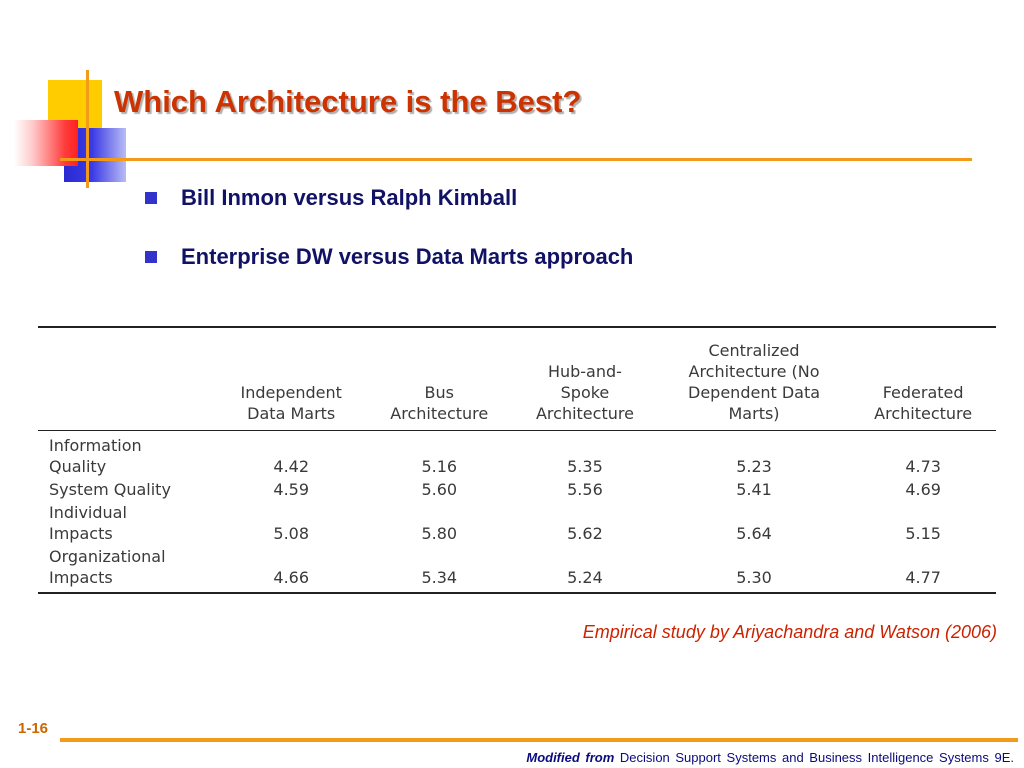 This screenshot has height=768, width=1024. What do you see at coordinates (517, 489) in the screenshot?
I see `table-row: System Quality 4.59 5.60 5.56 5.41 4.69` at bounding box center [517, 489].